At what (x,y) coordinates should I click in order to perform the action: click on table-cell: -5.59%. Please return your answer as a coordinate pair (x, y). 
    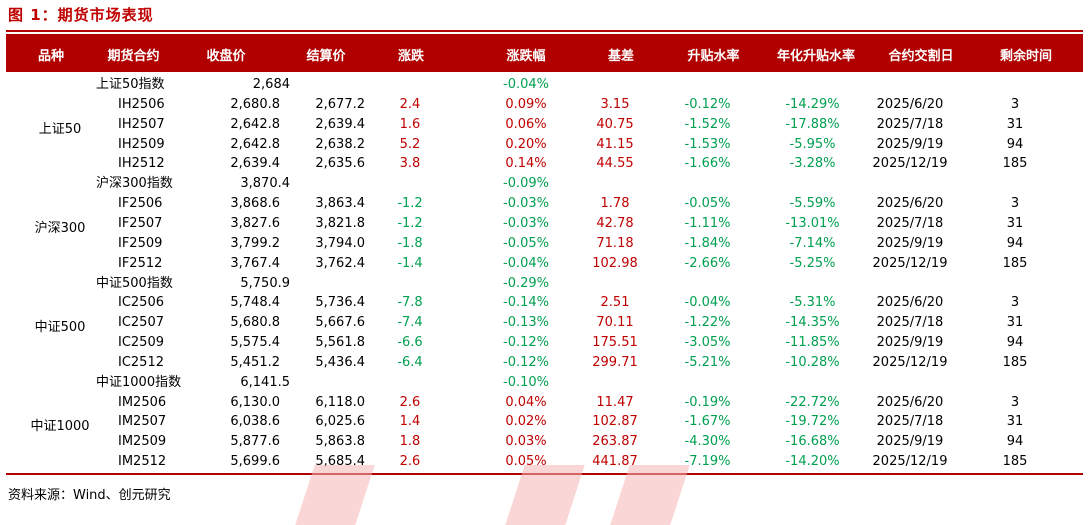
    Looking at the image, I should click on (812, 204).